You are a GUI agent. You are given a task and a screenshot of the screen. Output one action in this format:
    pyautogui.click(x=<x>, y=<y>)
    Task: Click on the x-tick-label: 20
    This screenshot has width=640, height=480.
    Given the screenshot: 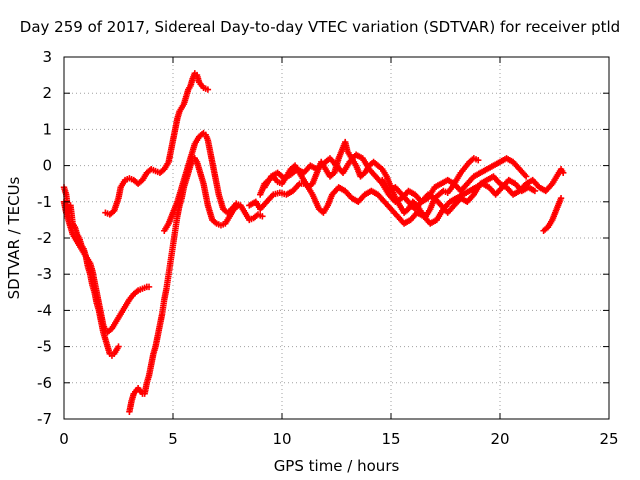 What is the action you would take?
    pyautogui.click(x=499, y=439)
    